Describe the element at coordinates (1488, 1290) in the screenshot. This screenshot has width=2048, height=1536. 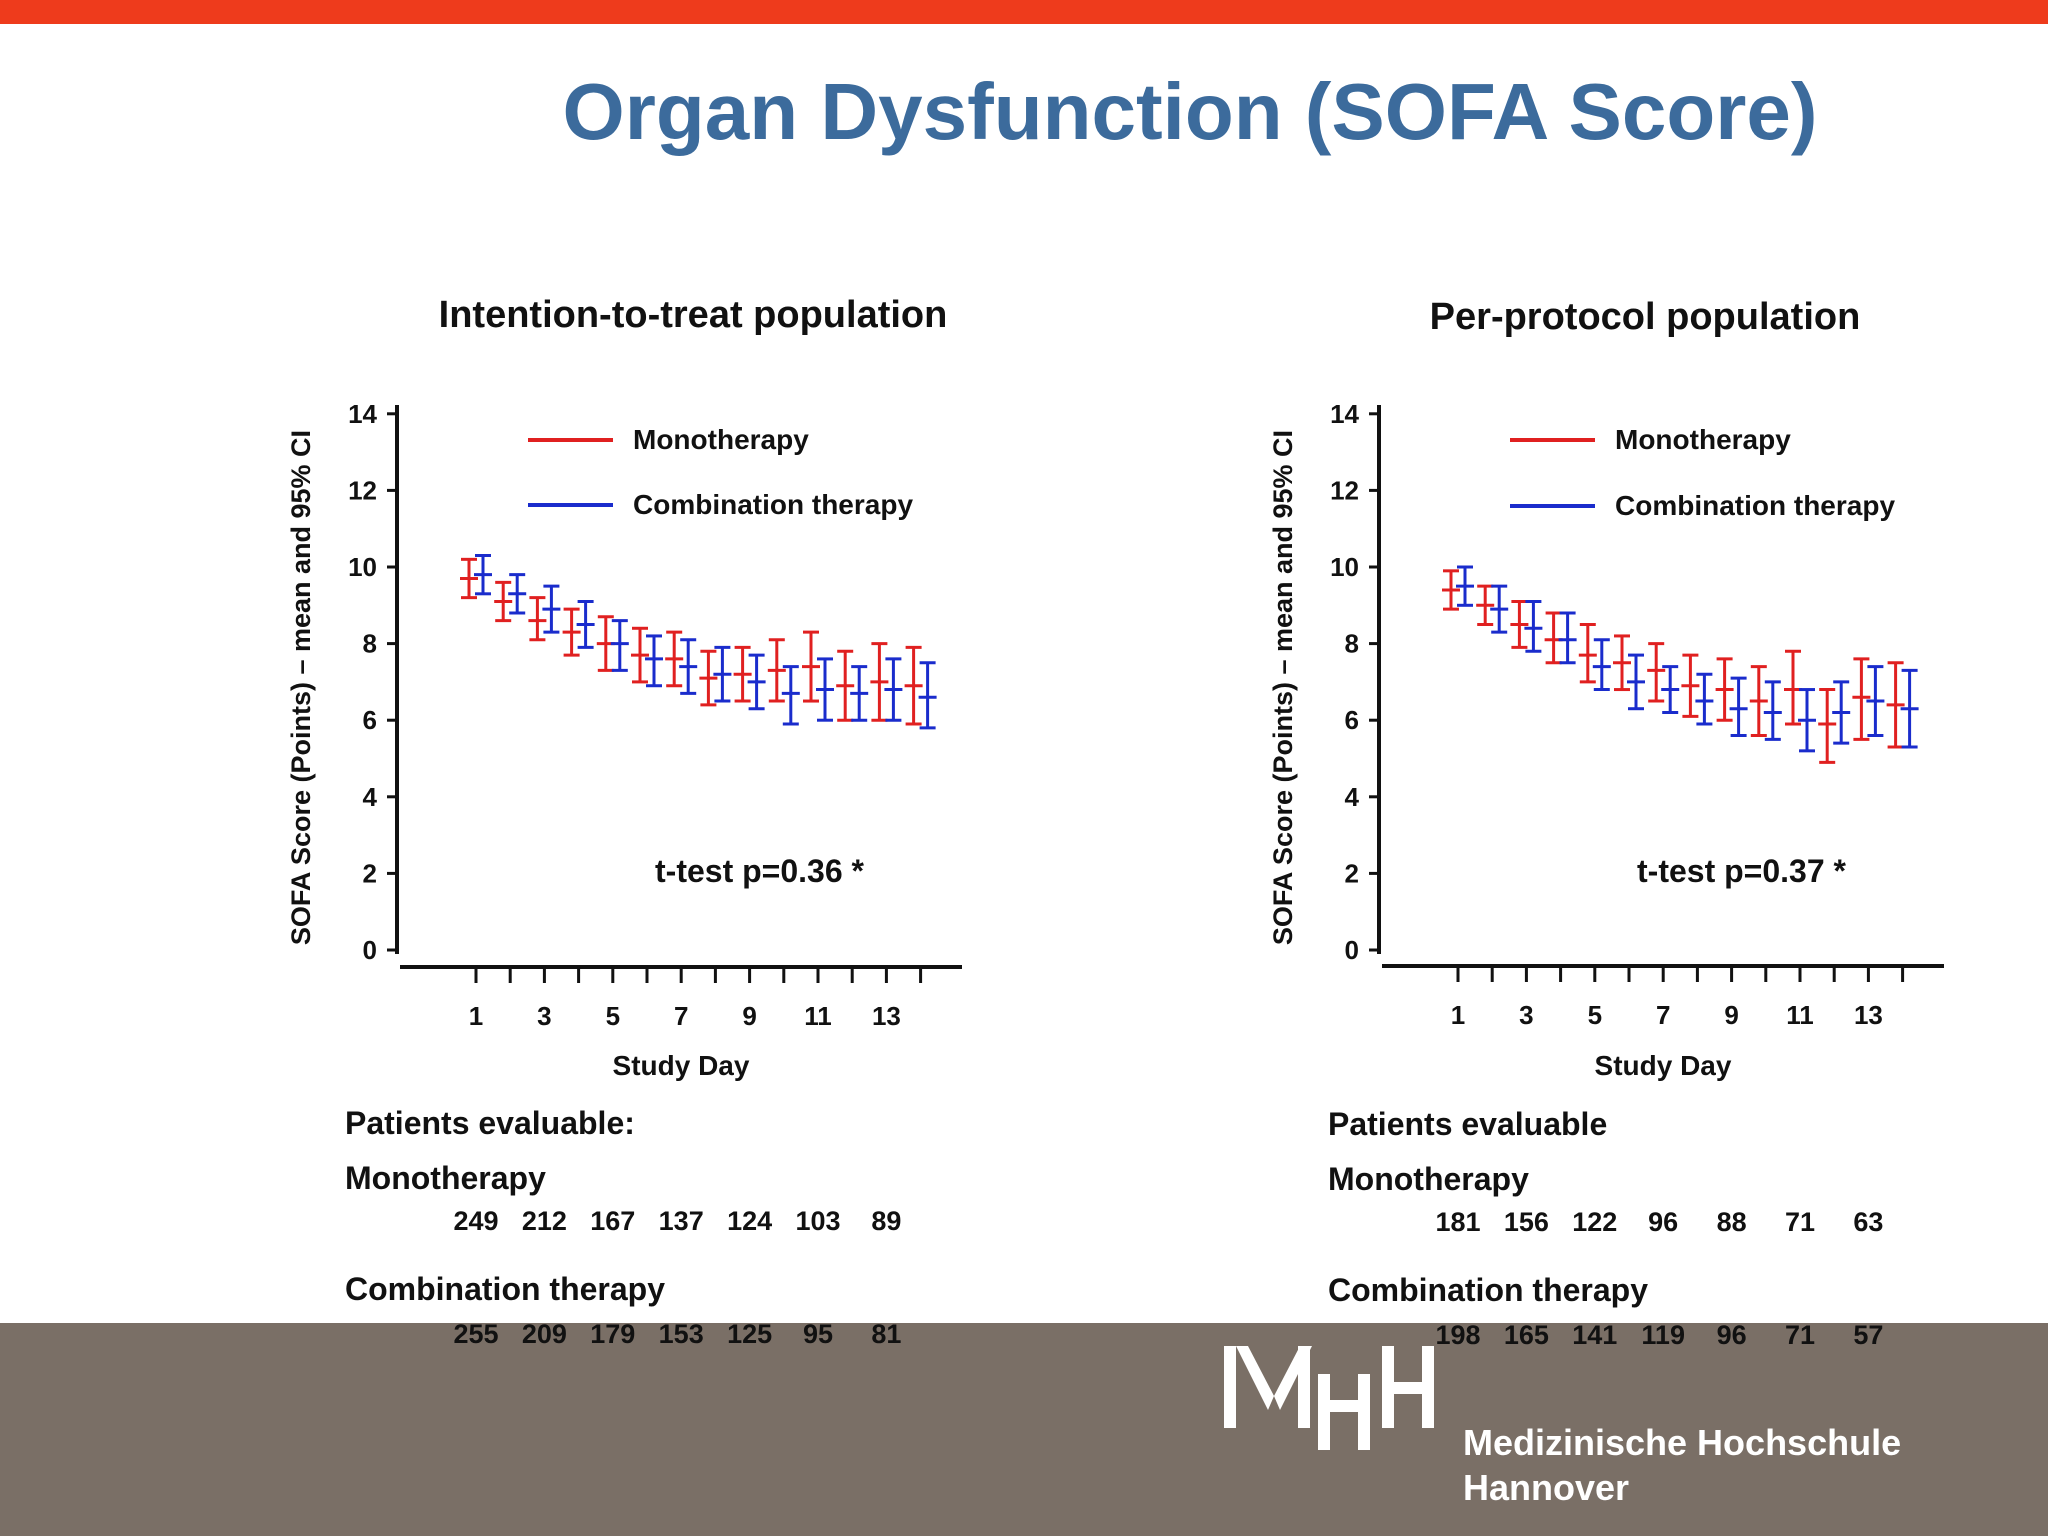
I see `combo-label-pp: Combination therapy` at that location.